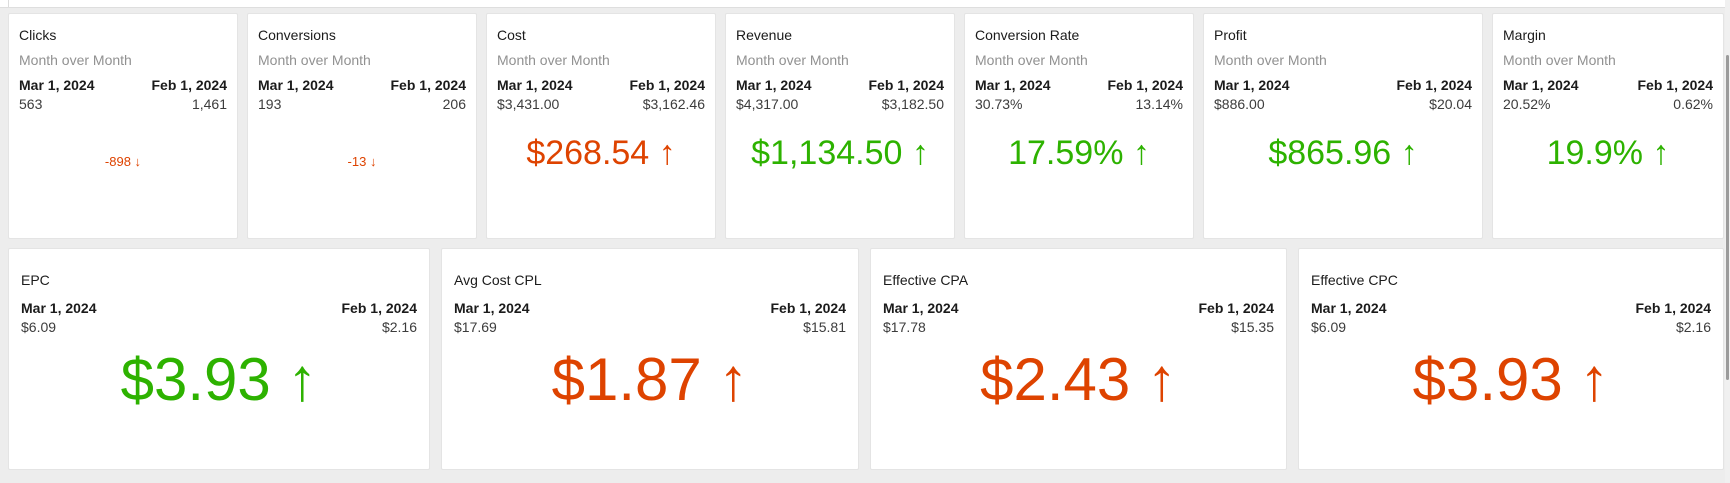  I want to click on kpi-title: Effective CPA, so click(926, 280).